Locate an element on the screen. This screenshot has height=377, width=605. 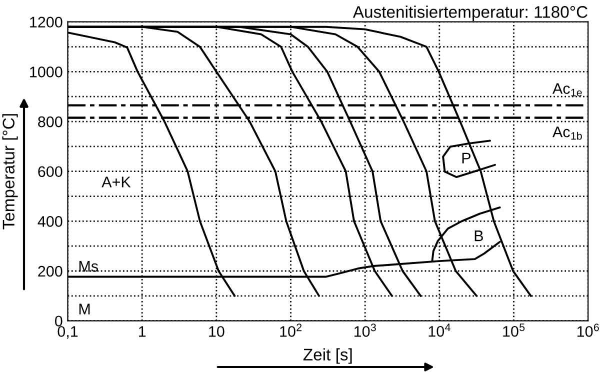
x-tick-label: 10$^{5}$ is located at coordinates (514, 330).